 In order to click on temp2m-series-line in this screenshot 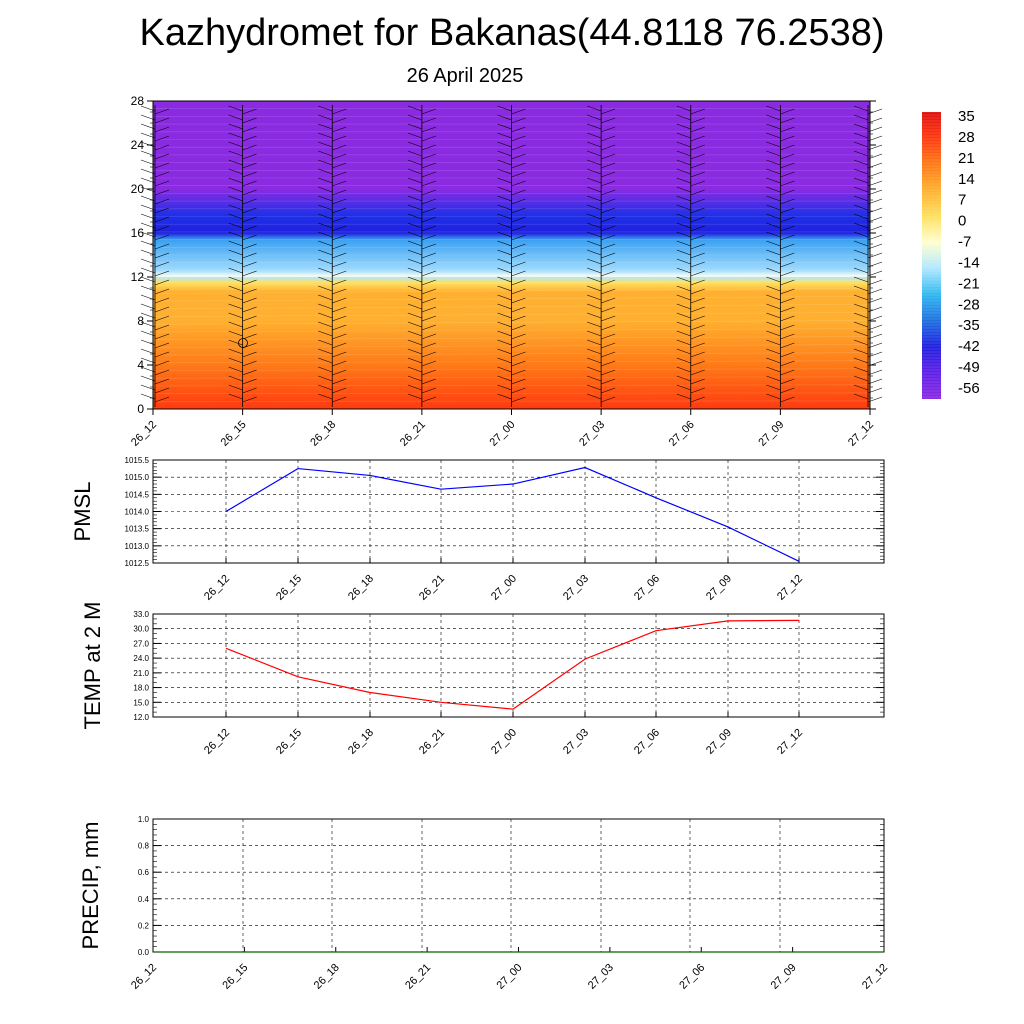, I will do `click(512, 664)`.